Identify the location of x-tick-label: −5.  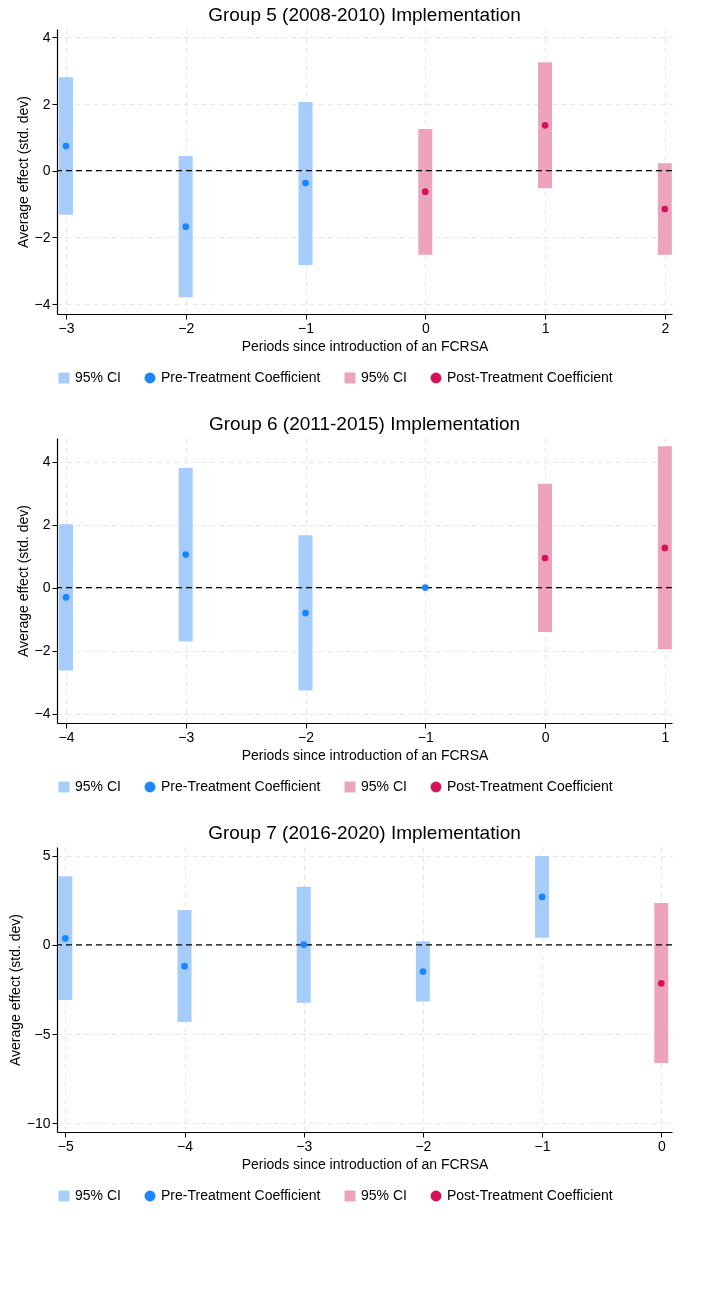
(66, 1145).